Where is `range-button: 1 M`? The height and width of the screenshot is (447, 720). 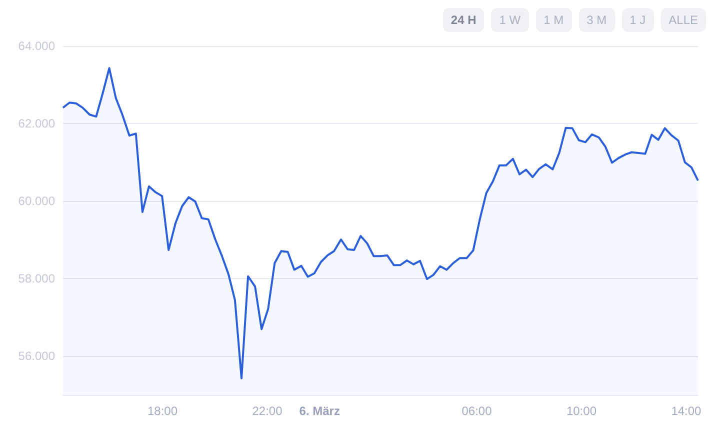 range-button: 1 M is located at coordinates (554, 20).